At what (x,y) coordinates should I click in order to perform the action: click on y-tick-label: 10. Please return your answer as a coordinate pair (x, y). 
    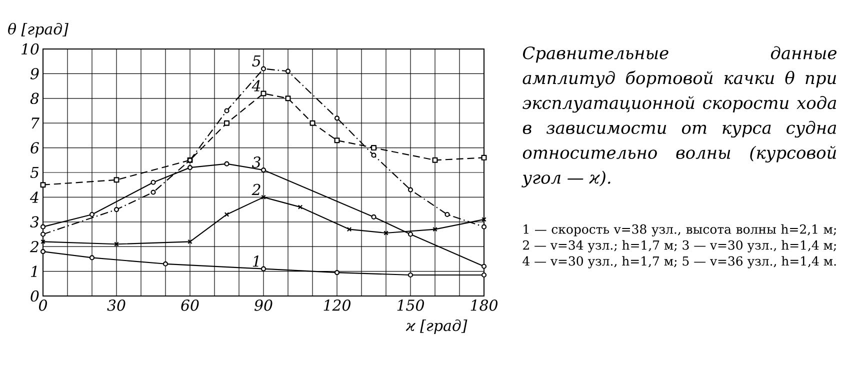
    Looking at the image, I should click on (30, 49).